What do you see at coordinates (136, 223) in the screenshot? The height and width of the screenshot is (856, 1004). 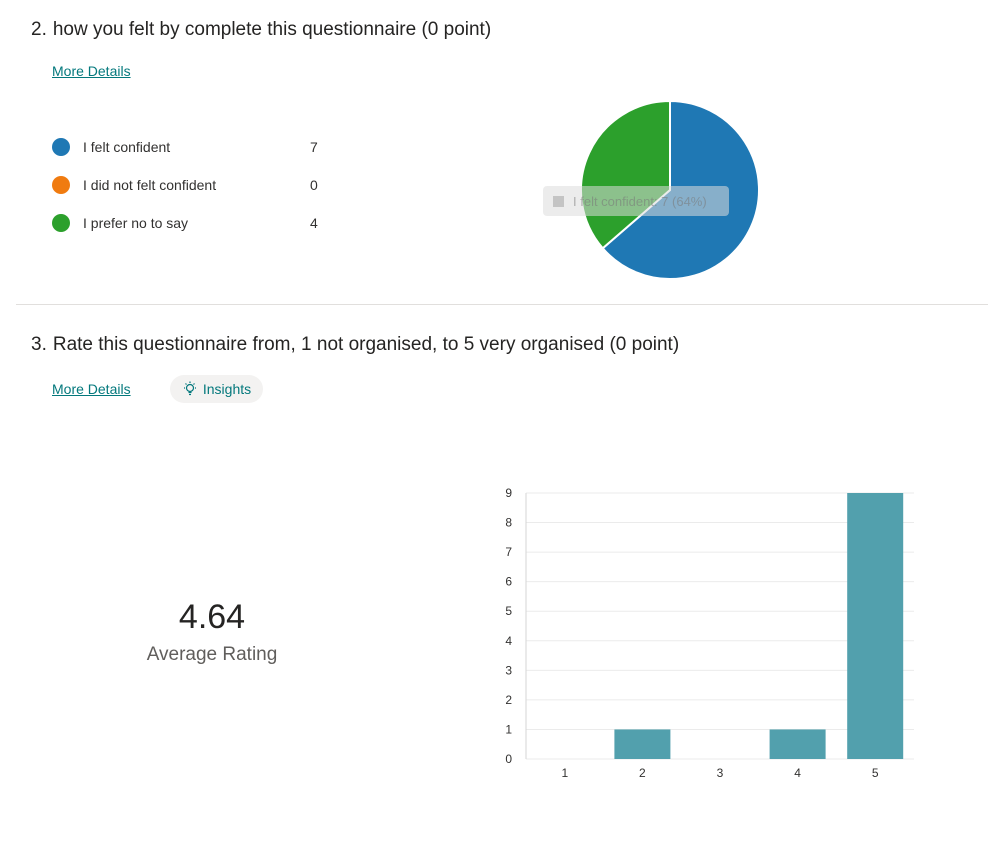 I see `legend-label: I prefer no to say` at bounding box center [136, 223].